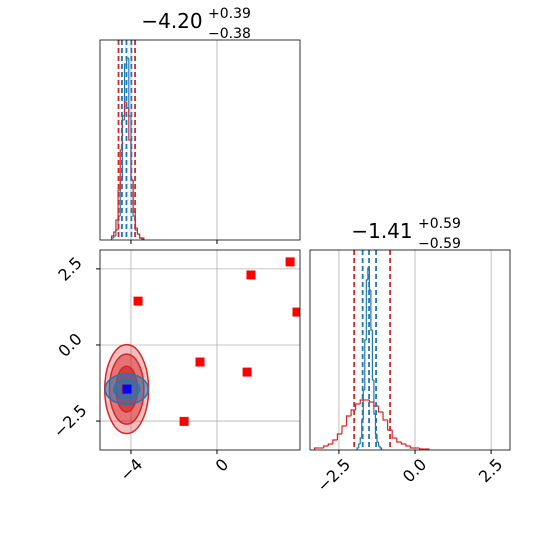 This screenshot has width=550, height=550. I want to click on panel-title: −1.41, so click(381, 231).